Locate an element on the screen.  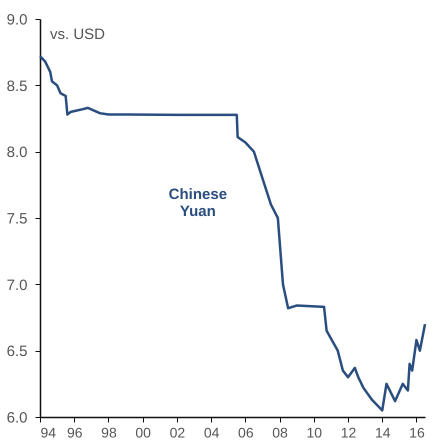
x-tick-label: 00 is located at coordinates (143, 432).